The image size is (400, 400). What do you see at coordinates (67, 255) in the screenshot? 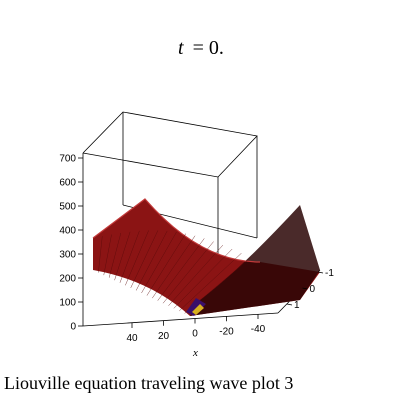
I see `z-tick-label: 300` at bounding box center [67, 255].